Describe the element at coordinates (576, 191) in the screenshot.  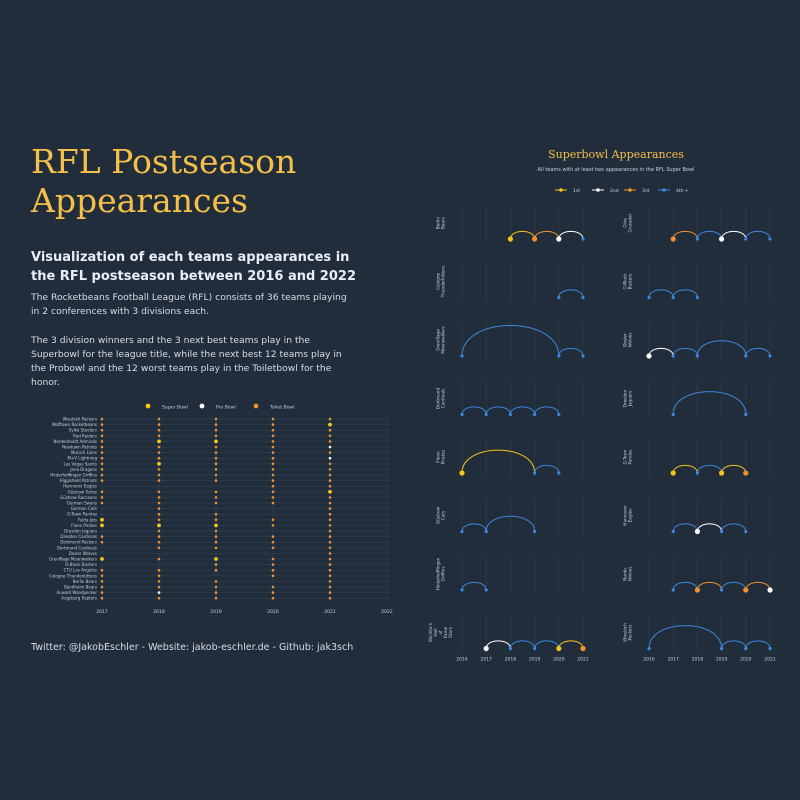
I see `legend-label: 1st` at that location.